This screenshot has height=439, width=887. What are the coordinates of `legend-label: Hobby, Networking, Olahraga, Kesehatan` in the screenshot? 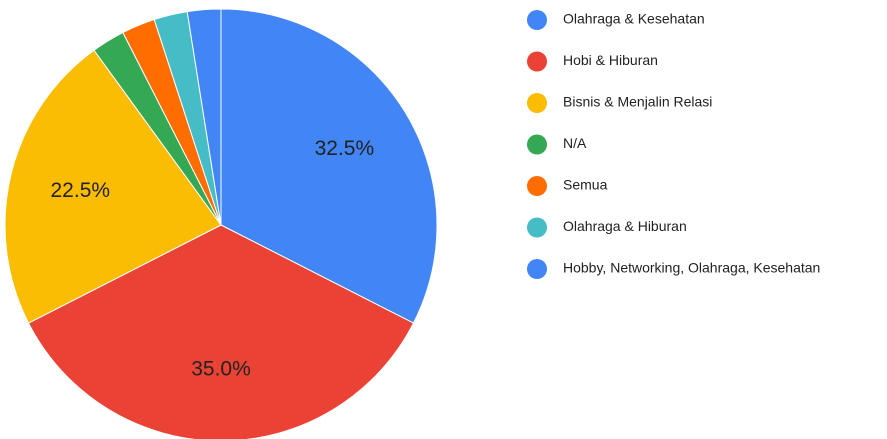 It's located at (691, 268).